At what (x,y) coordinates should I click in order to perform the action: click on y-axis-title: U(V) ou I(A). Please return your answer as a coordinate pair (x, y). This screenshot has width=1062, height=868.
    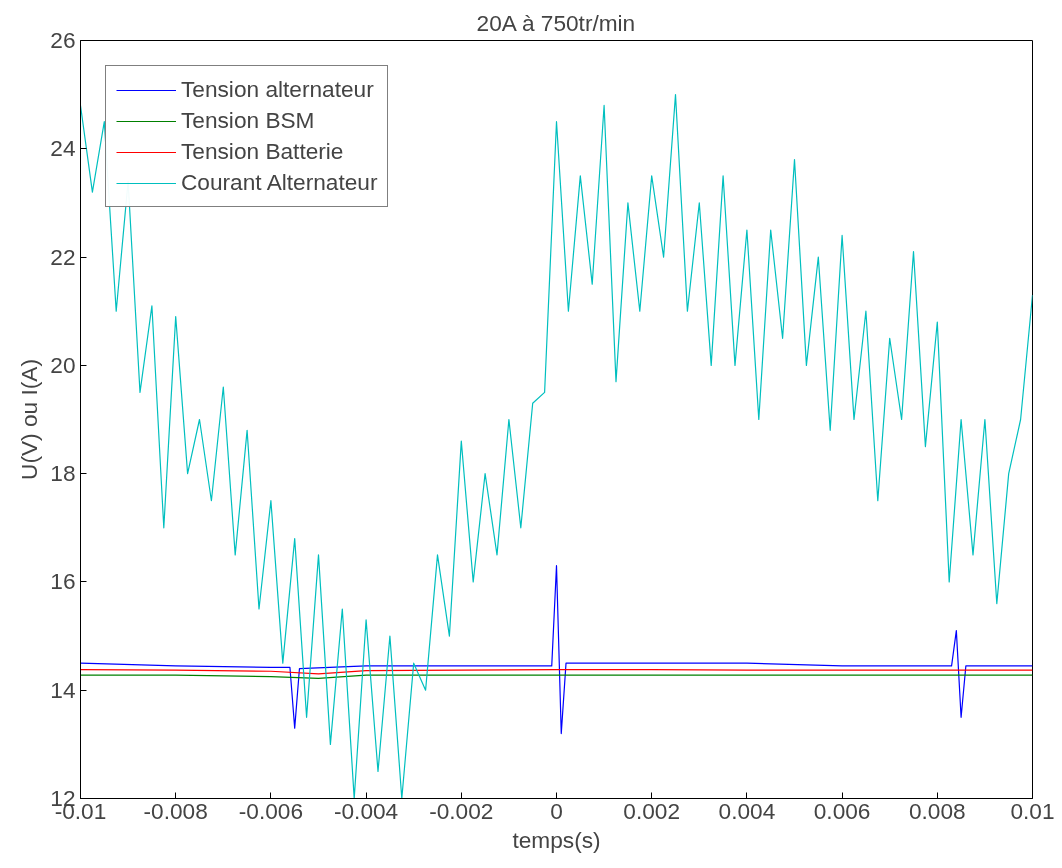
    Looking at the image, I should click on (29, 419).